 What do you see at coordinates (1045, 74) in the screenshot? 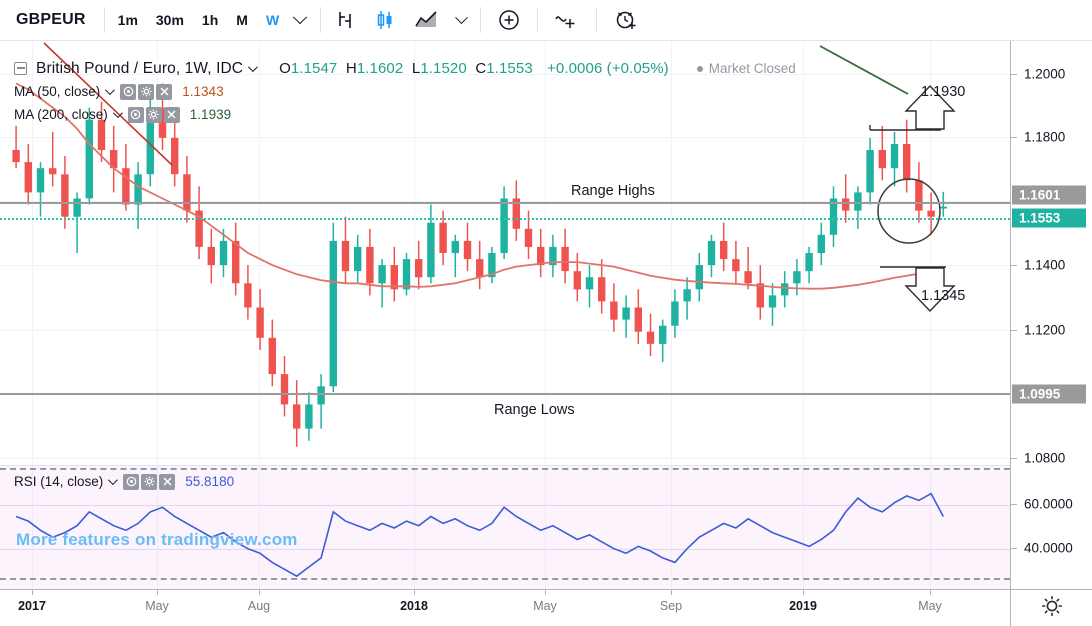
I see `price-tick-label: 1.2000` at bounding box center [1045, 74].